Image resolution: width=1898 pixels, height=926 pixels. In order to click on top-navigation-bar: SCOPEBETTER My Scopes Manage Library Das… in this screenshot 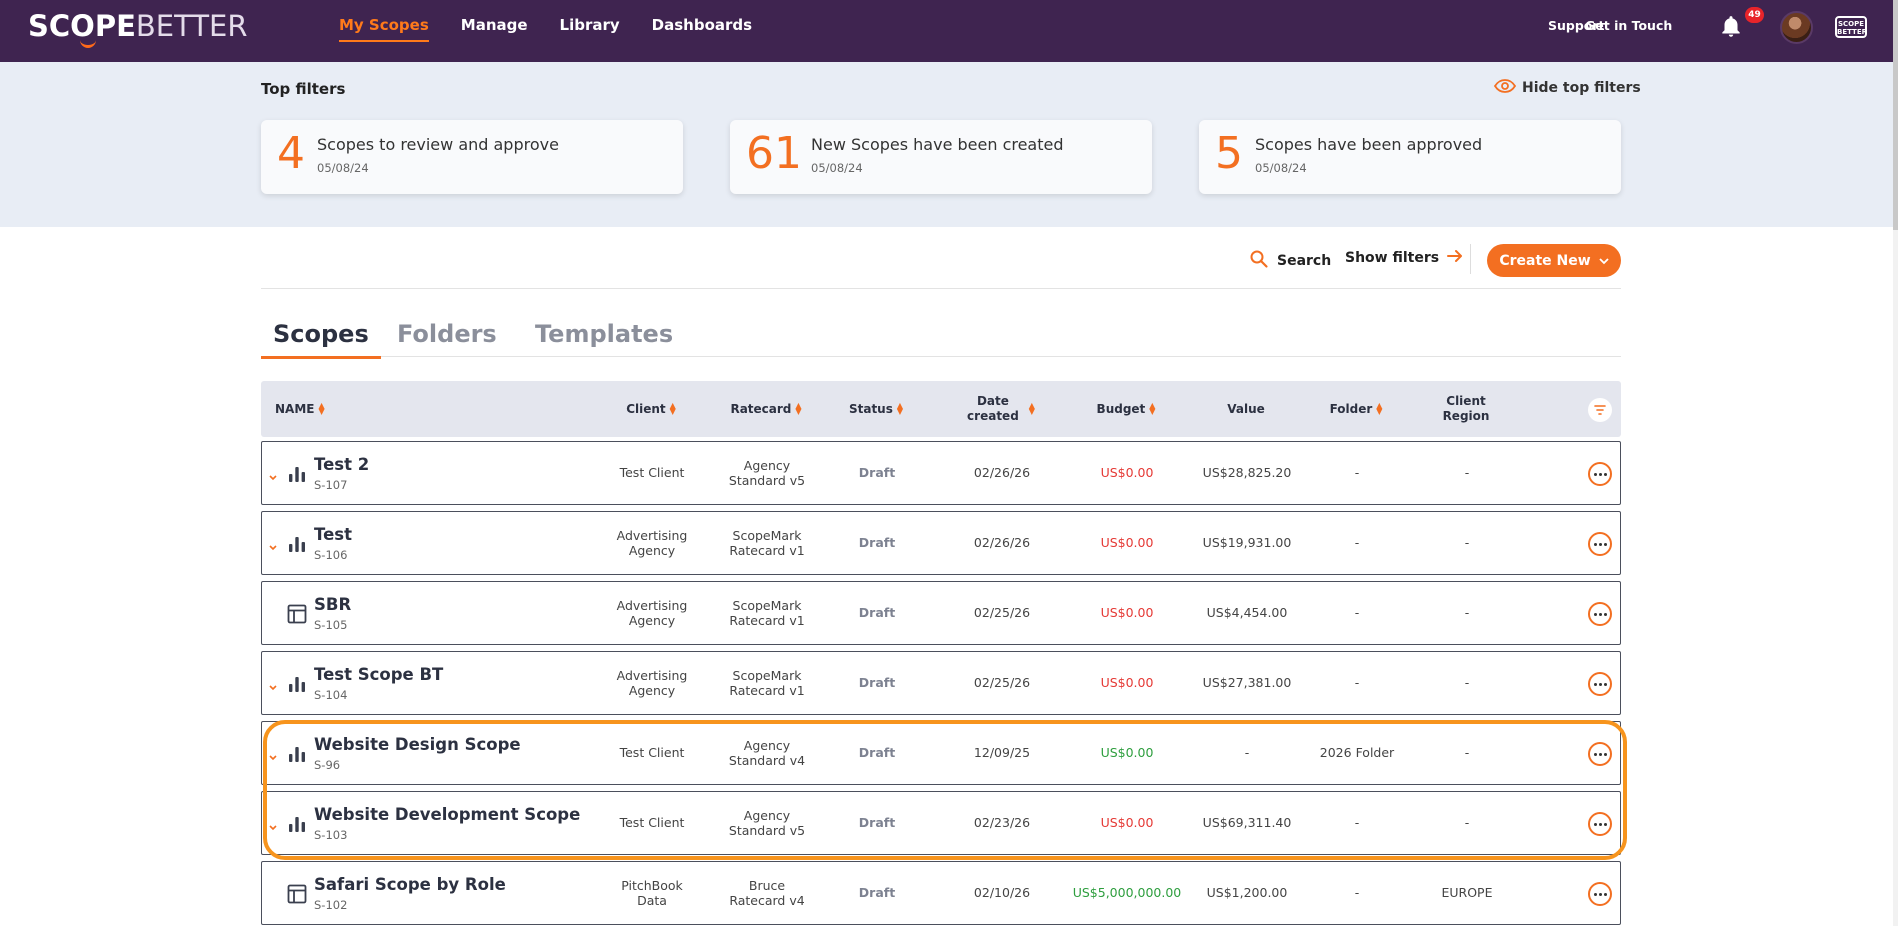, I will do `click(949, 31)`.